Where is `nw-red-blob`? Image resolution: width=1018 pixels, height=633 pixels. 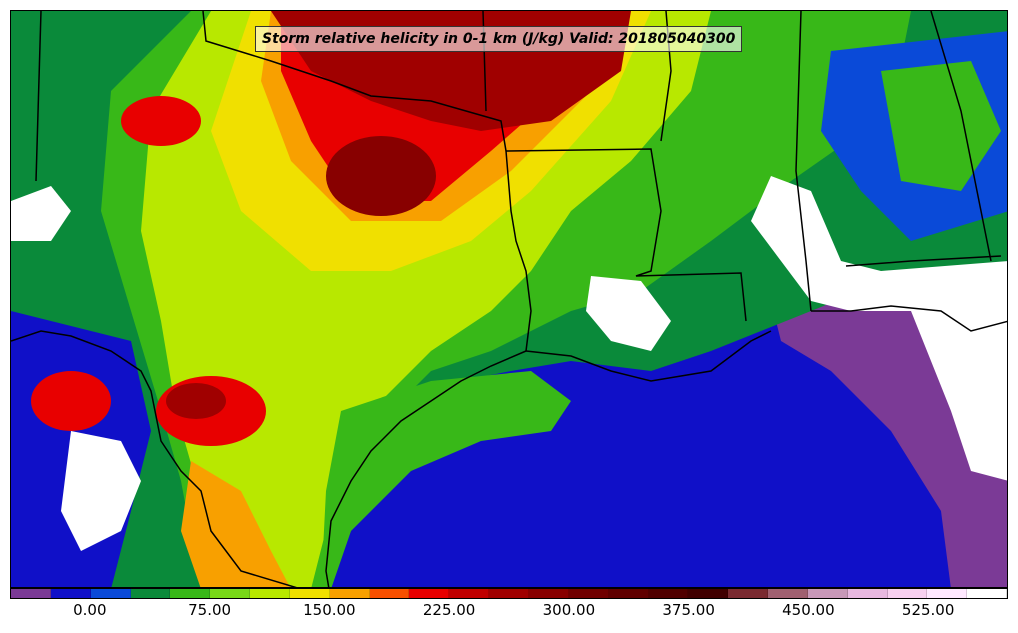
nw-red-blob is located at coordinates (161, 121).